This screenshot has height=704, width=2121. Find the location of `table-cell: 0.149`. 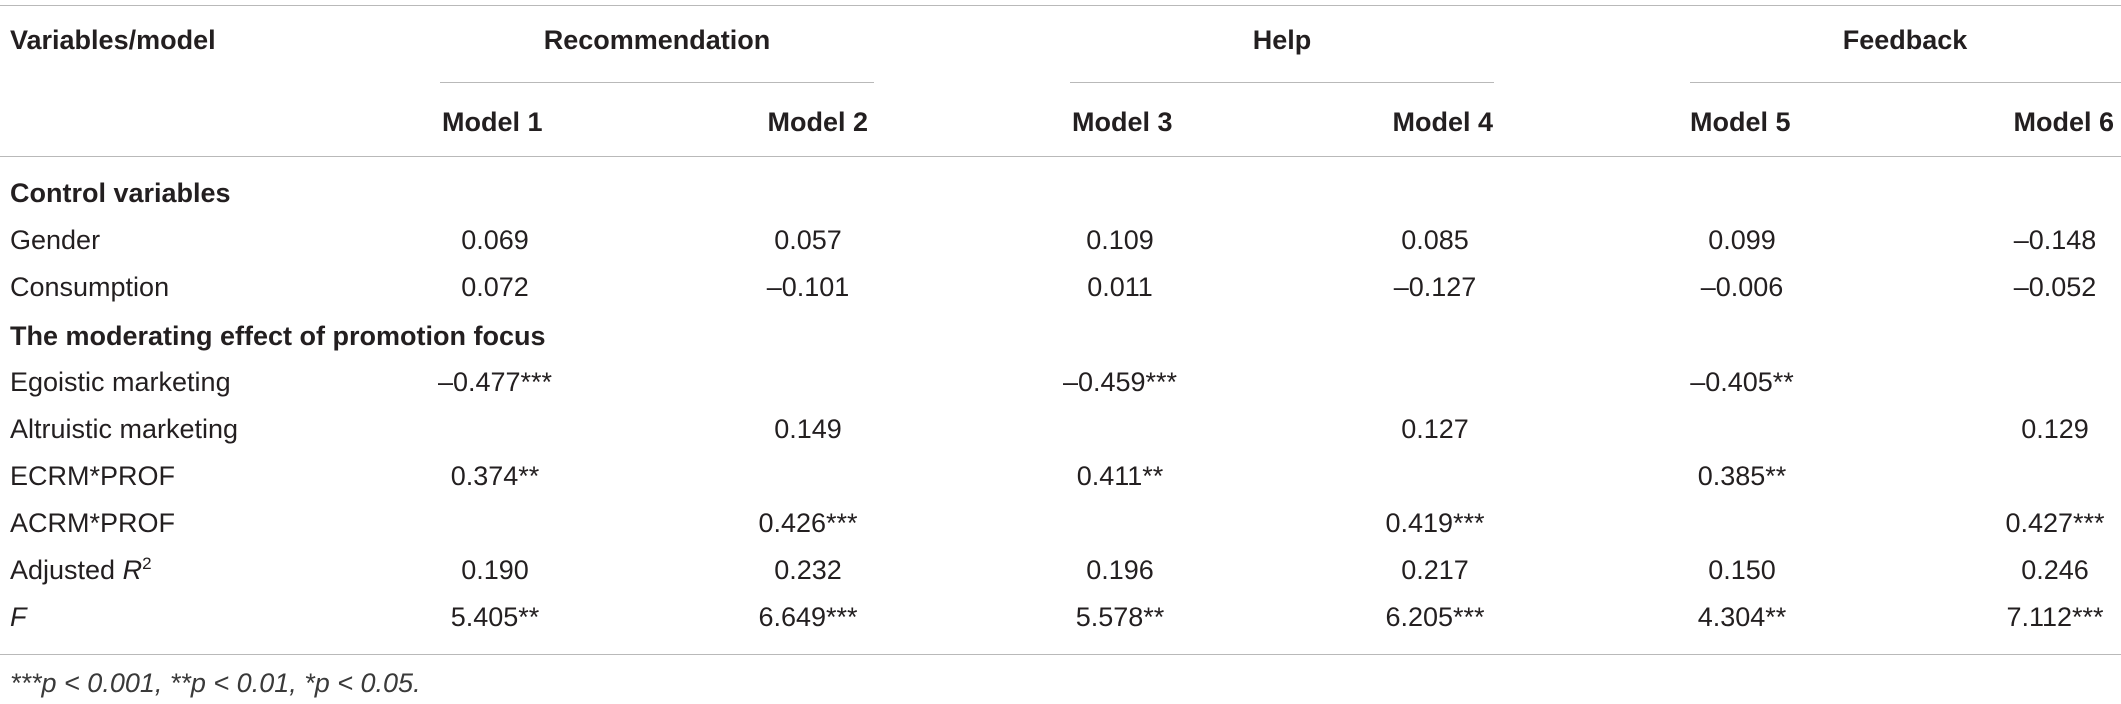

table-cell: 0.149 is located at coordinates (808, 429).